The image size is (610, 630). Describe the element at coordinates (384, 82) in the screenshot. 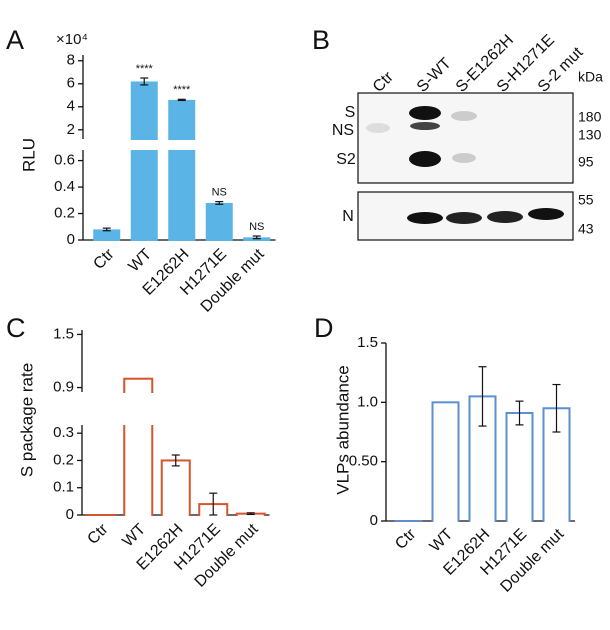

I see `lane-label: Ctr` at that location.